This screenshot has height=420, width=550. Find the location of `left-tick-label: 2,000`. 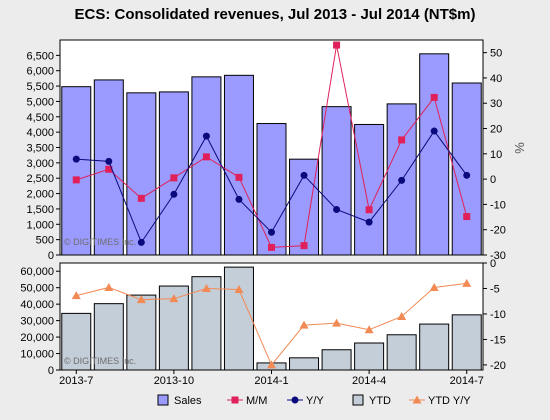

left-tick-label: 2,000 is located at coordinates (40, 195).